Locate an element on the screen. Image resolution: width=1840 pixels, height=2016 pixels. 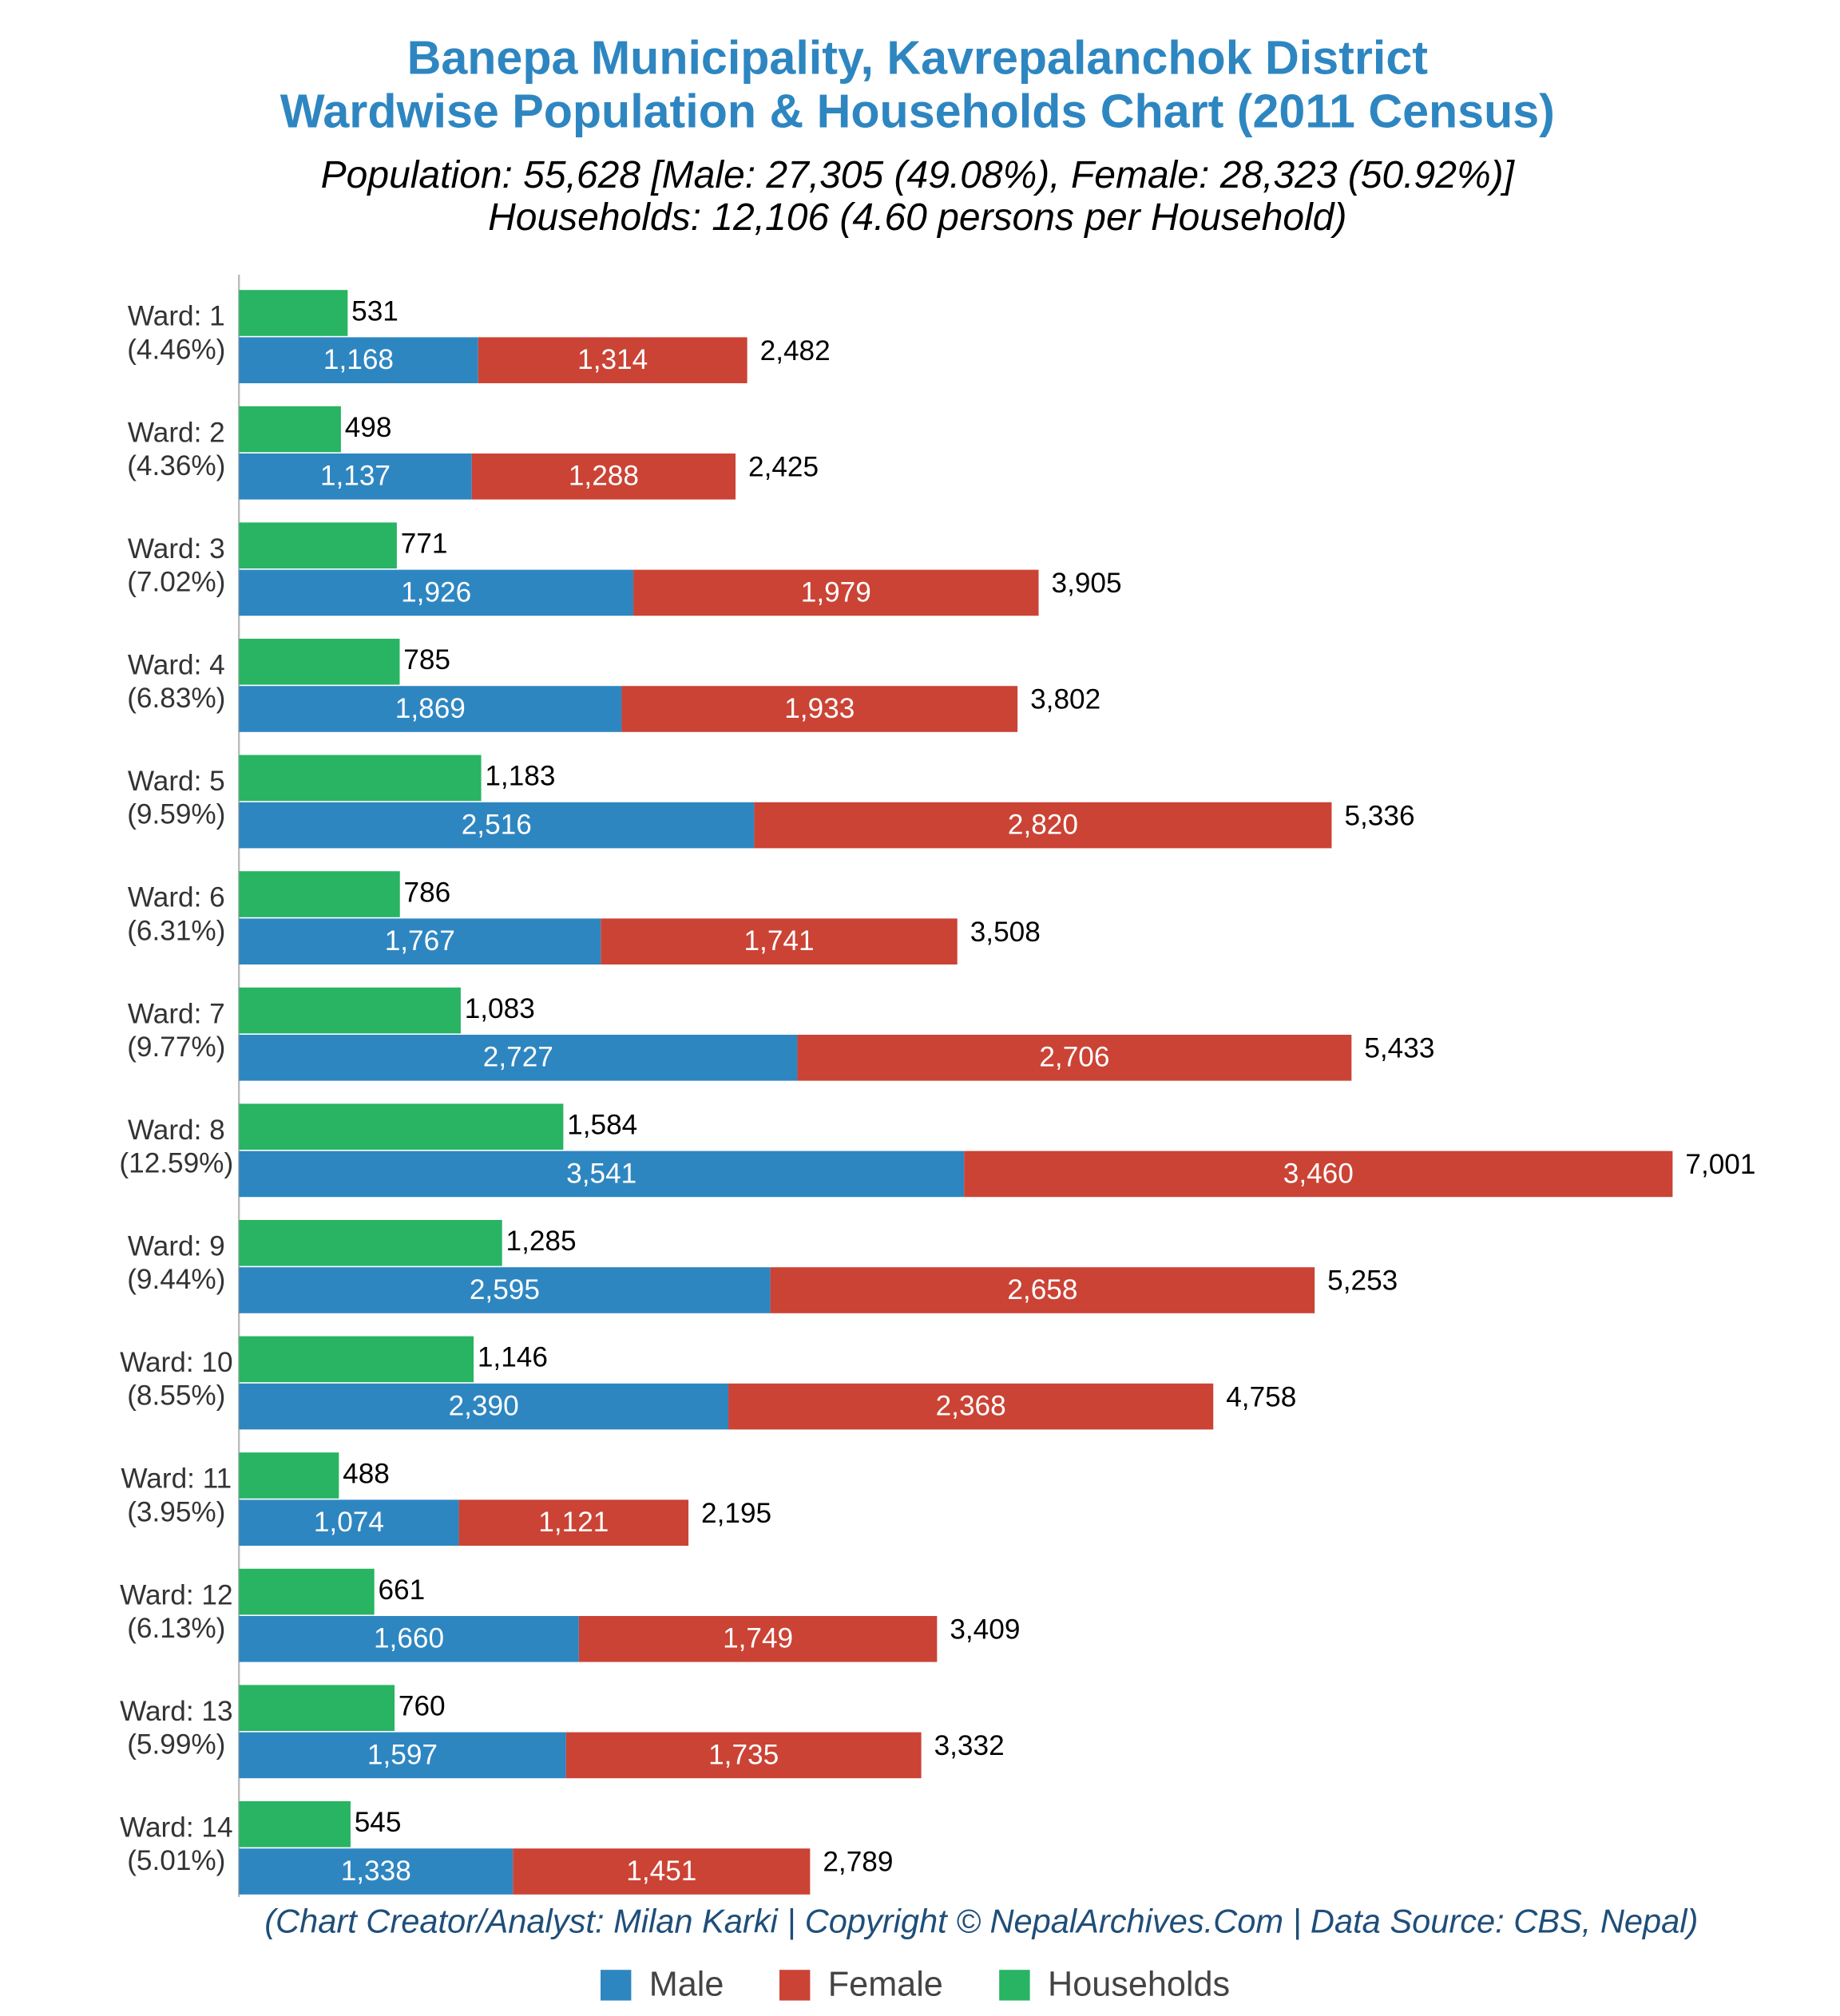
data-label: 2,595 is located at coordinates (505, 1290).